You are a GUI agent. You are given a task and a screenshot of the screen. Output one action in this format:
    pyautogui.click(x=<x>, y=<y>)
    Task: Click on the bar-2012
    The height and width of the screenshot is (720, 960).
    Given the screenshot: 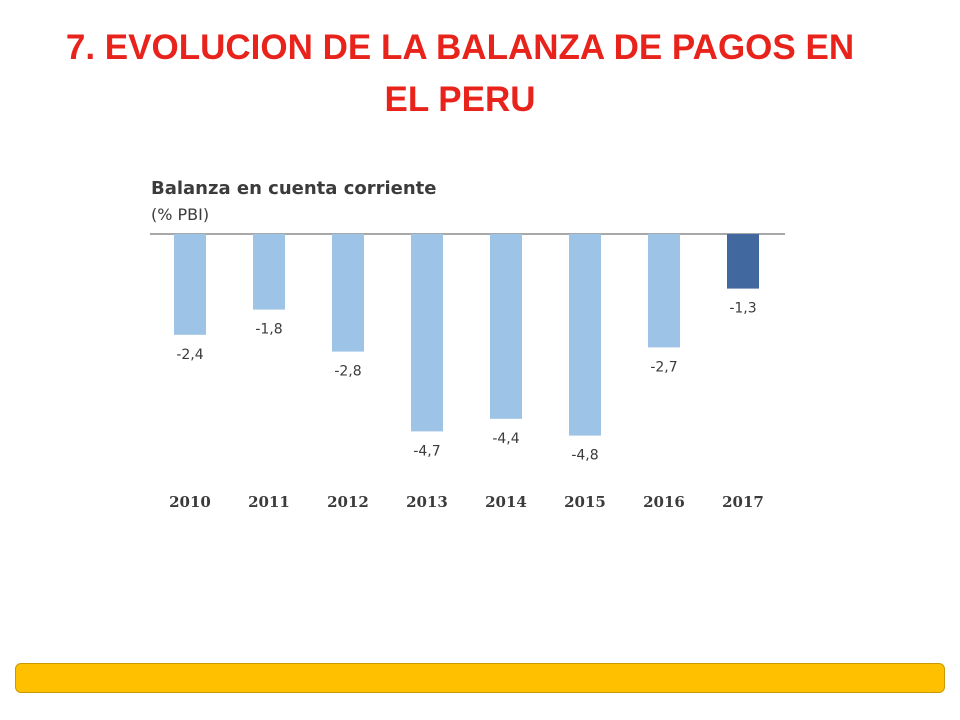 What is the action you would take?
    pyautogui.click(x=348, y=293)
    